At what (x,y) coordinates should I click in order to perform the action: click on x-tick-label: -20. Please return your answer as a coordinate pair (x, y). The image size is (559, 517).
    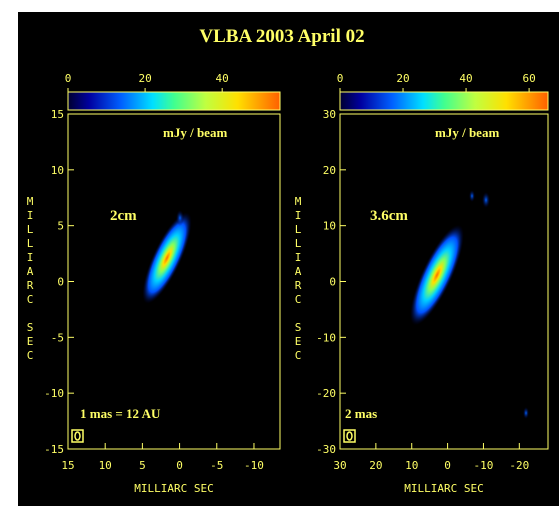
    Looking at the image, I should click on (519, 465).